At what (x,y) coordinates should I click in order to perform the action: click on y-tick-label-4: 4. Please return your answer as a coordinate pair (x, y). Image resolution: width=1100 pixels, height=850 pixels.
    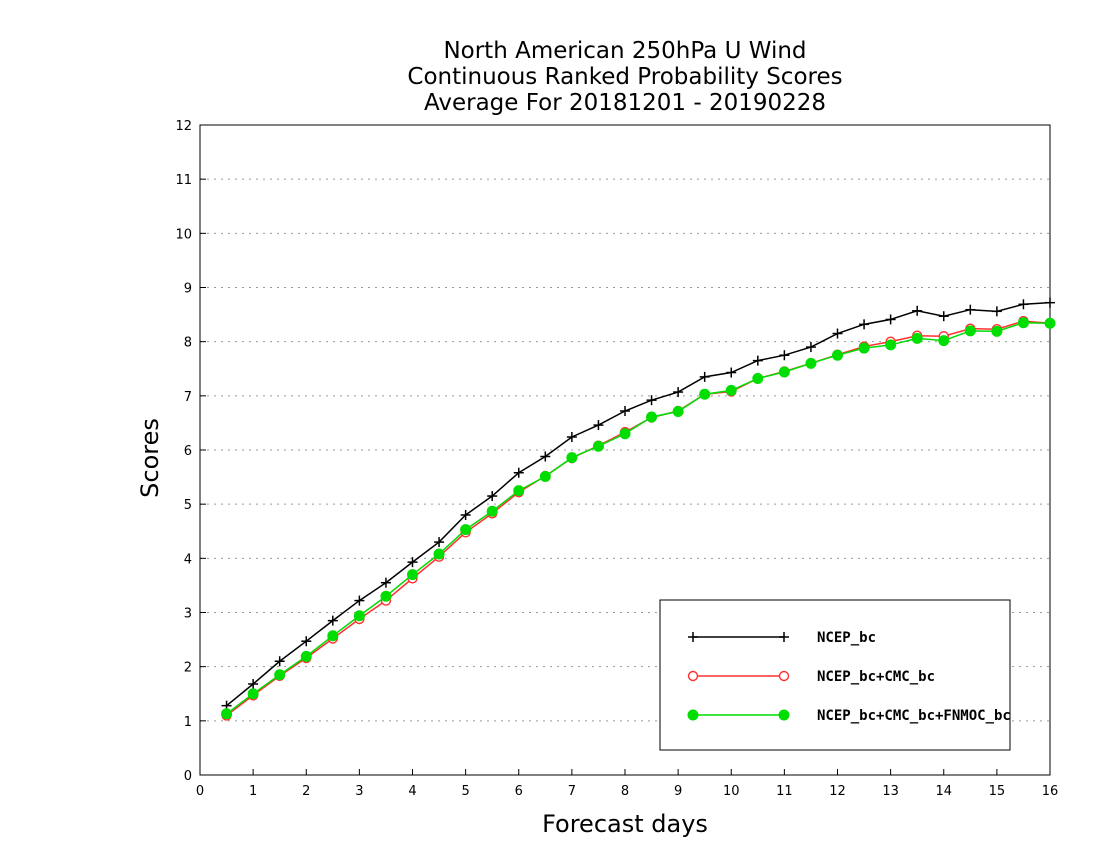
    Looking at the image, I should click on (188, 559).